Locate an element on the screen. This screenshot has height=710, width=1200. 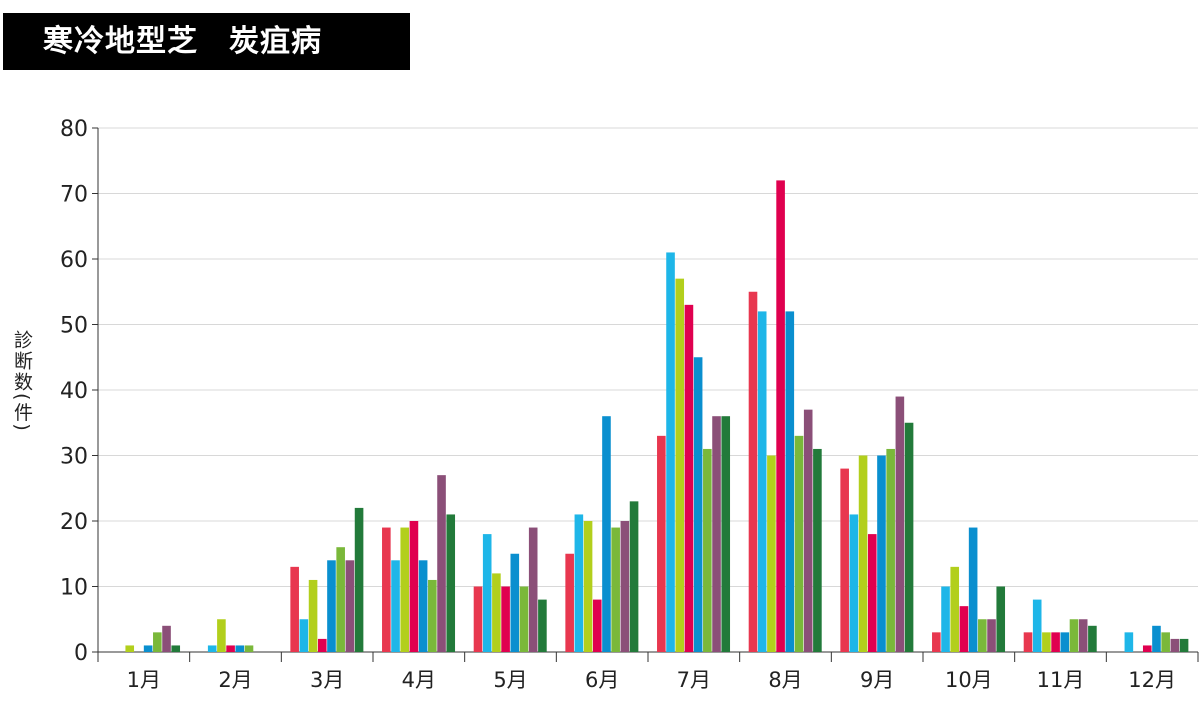
x-tick-label: 7月 is located at coordinates (694, 680).